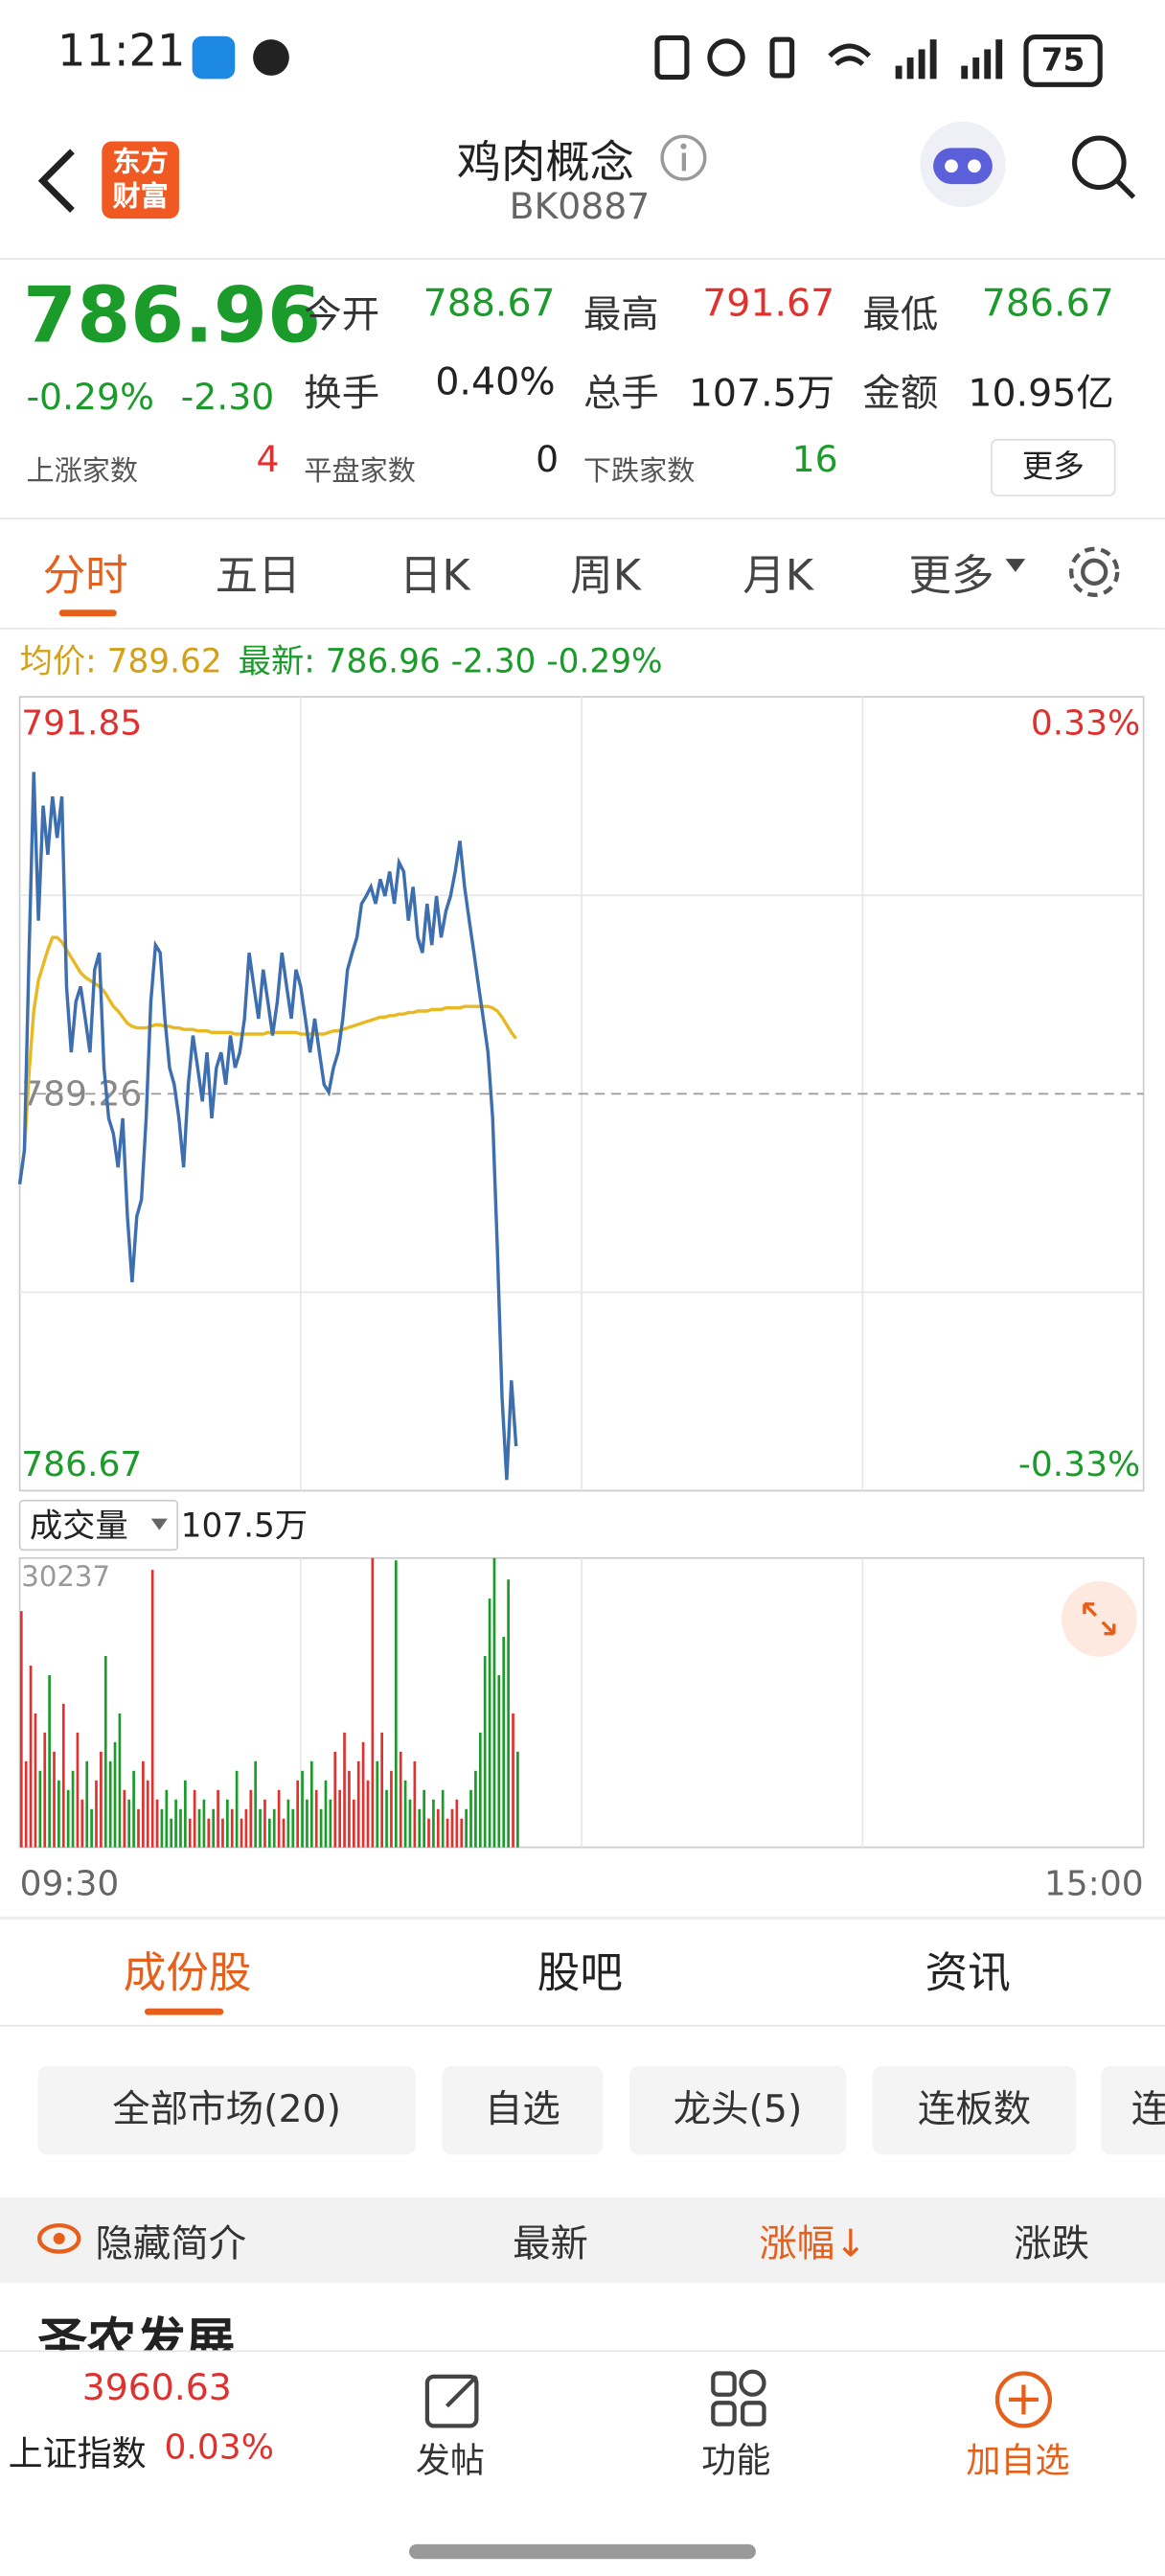 The width and height of the screenshot is (1165, 2576). What do you see at coordinates (1053, 467) in the screenshot?
I see `more-button: 更多` at bounding box center [1053, 467].